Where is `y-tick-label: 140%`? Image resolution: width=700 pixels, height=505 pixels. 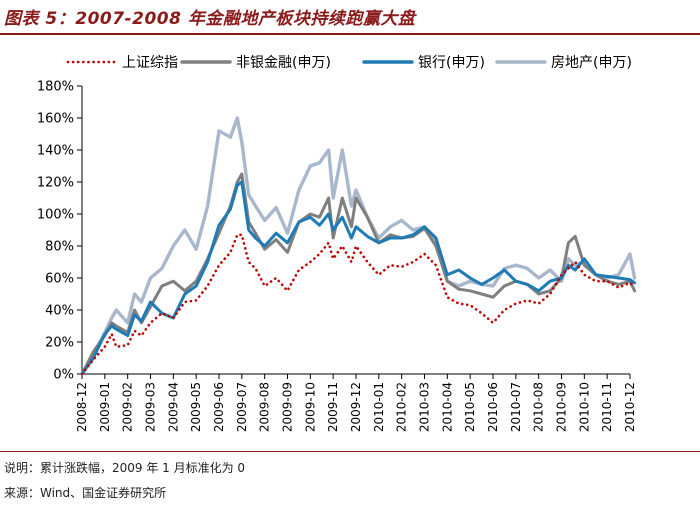
y-tick-label: 140% is located at coordinates (55, 151).